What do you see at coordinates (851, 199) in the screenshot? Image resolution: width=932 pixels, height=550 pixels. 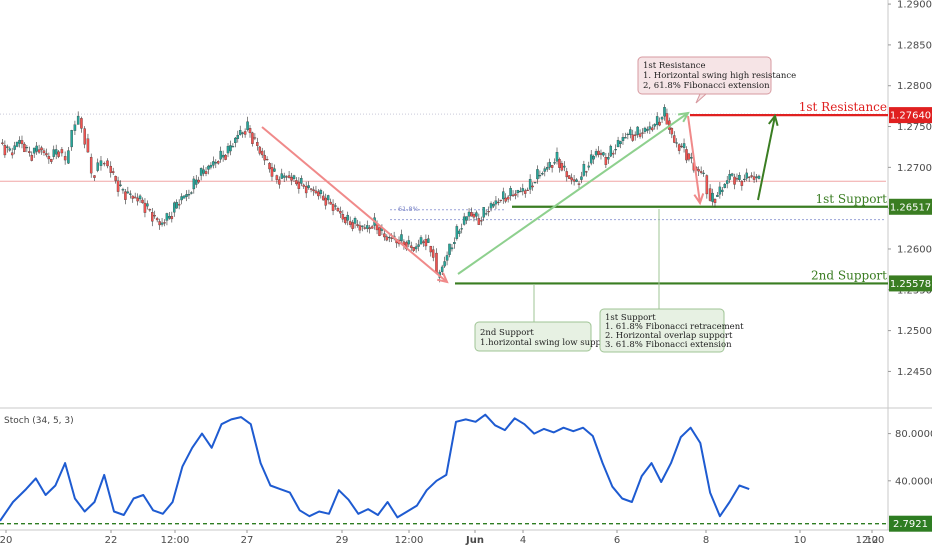 I see `level-name: 1st Support` at bounding box center [851, 199].